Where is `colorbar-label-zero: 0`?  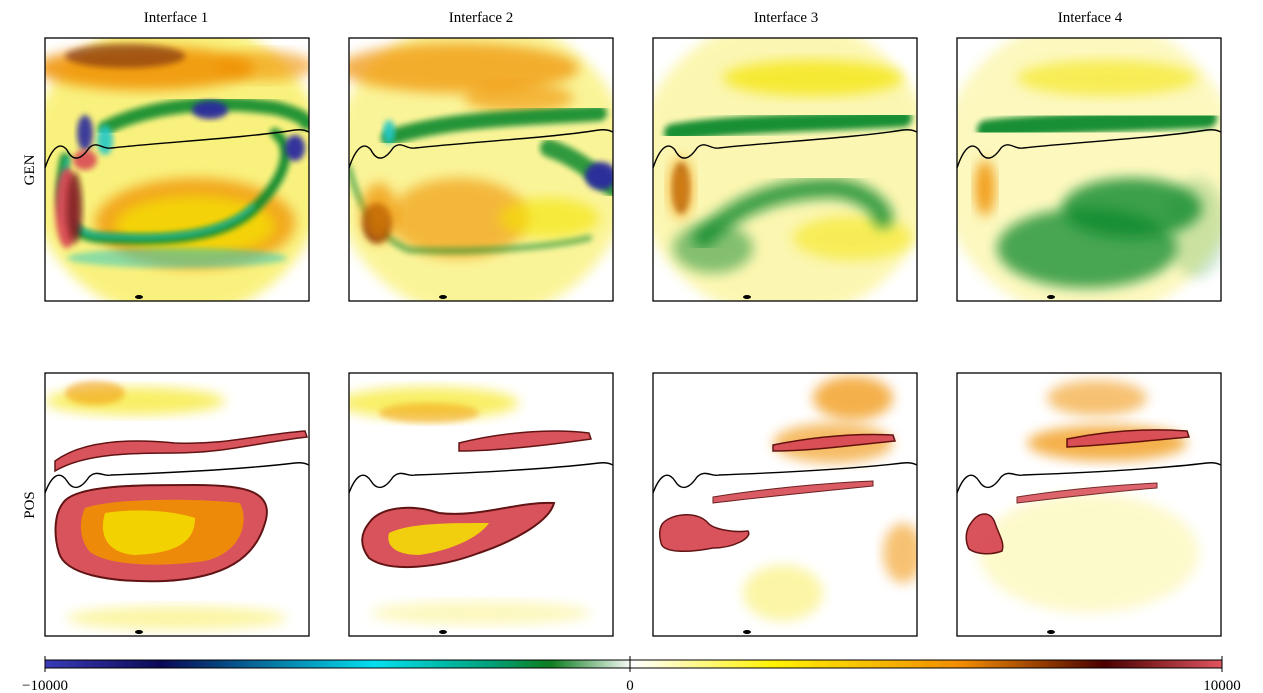
colorbar-label-zero: 0 is located at coordinates (630, 685).